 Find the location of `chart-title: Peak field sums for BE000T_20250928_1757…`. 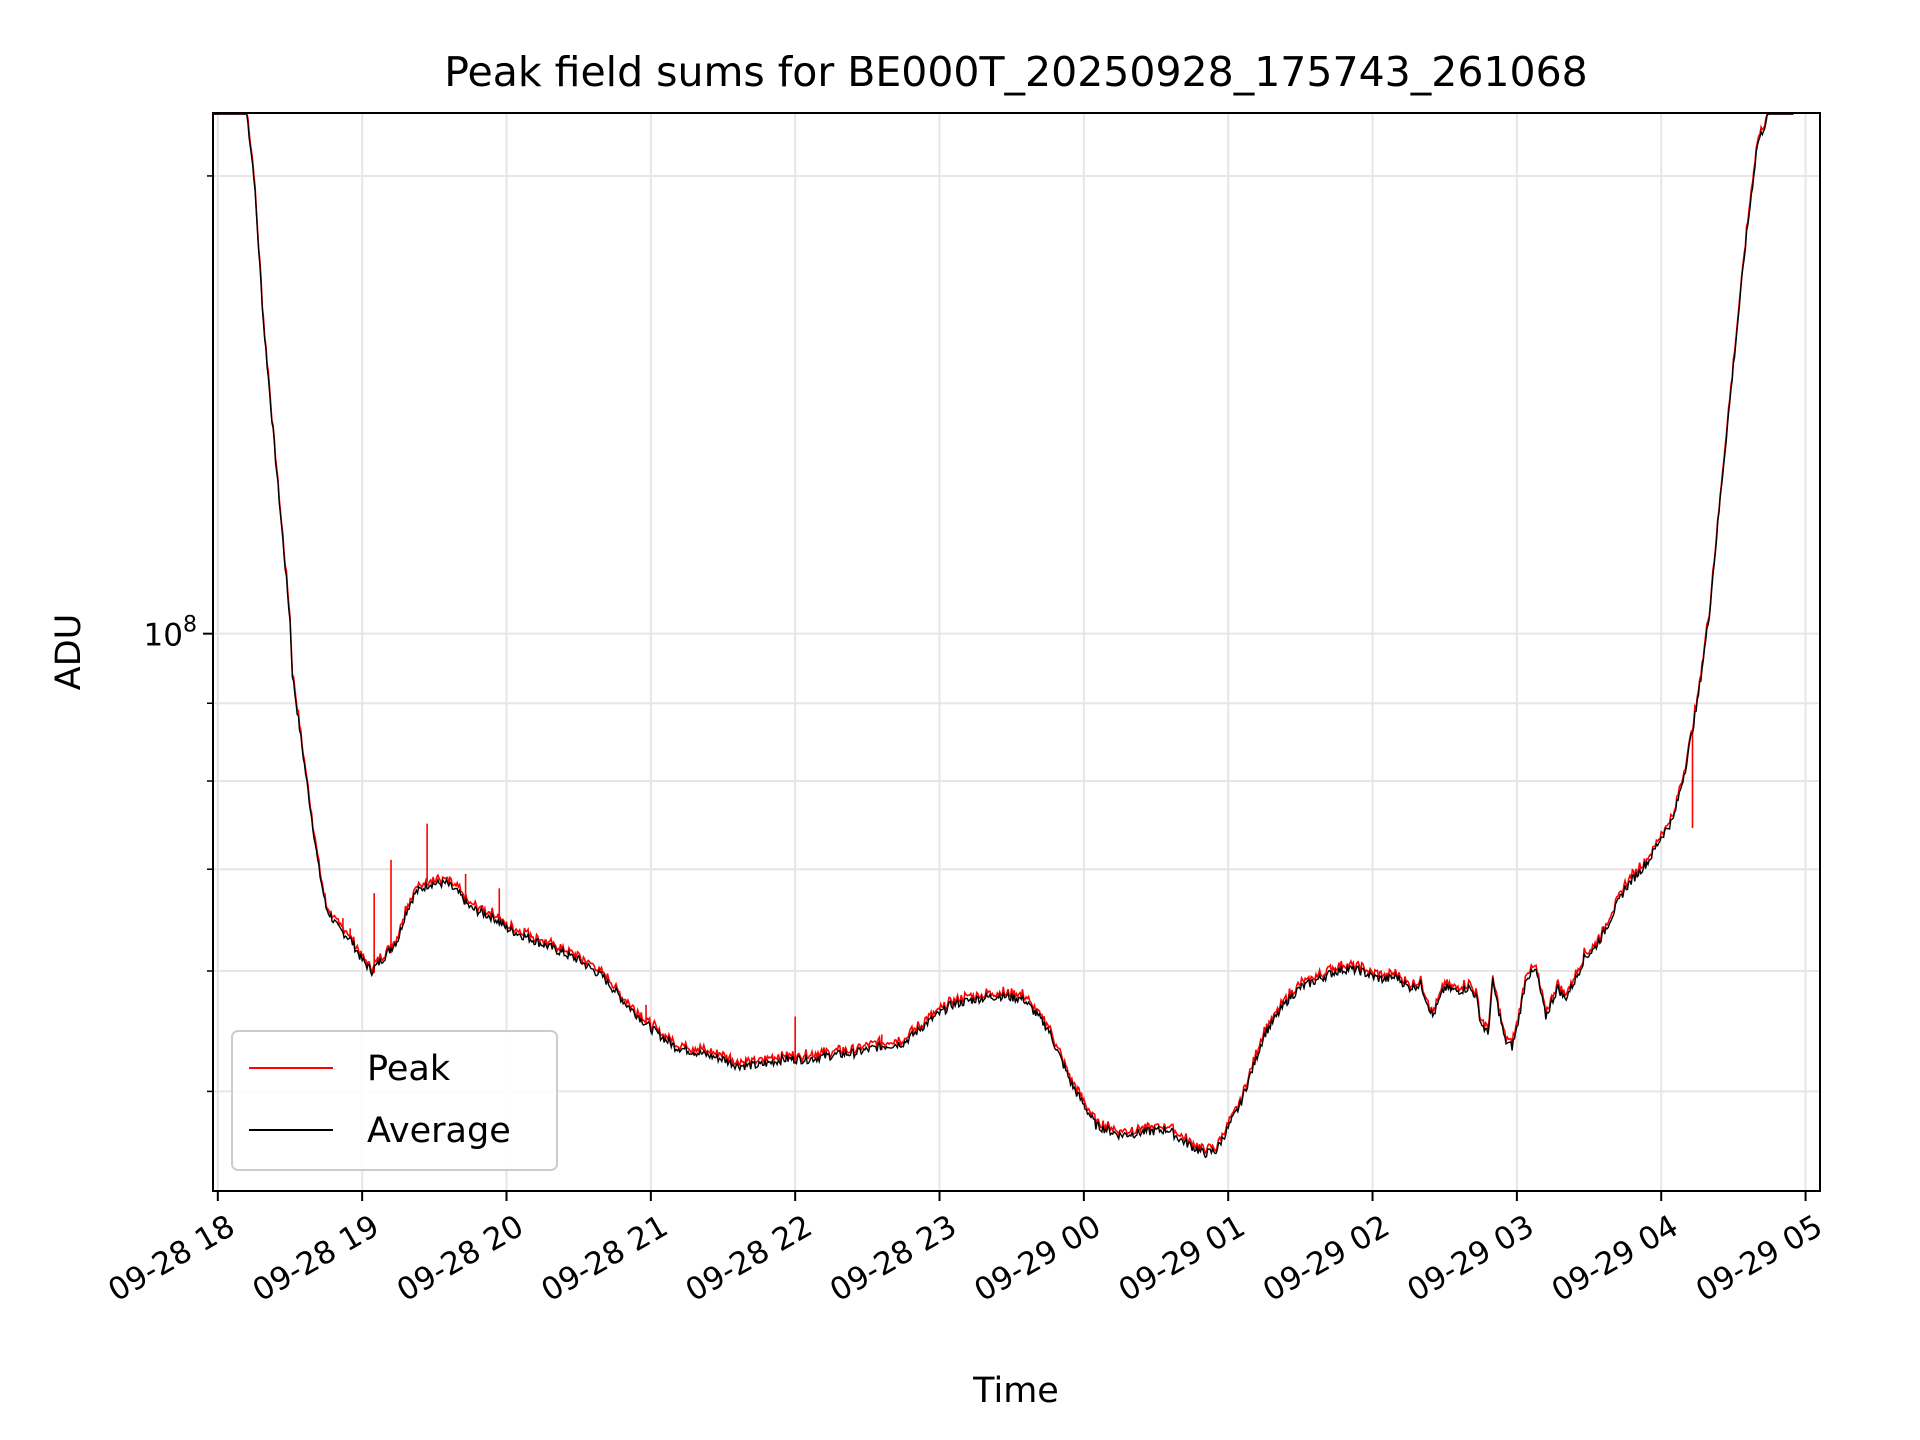

chart-title: Peak field sums for BE000T_20250928_1757… is located at coordinates (1016, 72).